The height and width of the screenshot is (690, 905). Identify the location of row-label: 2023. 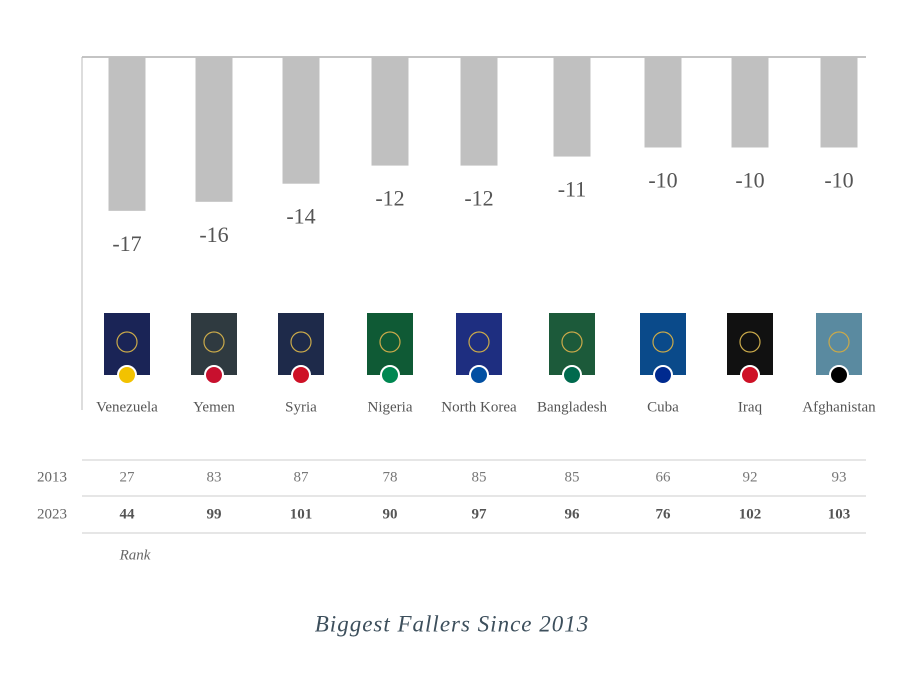
(52, 514).